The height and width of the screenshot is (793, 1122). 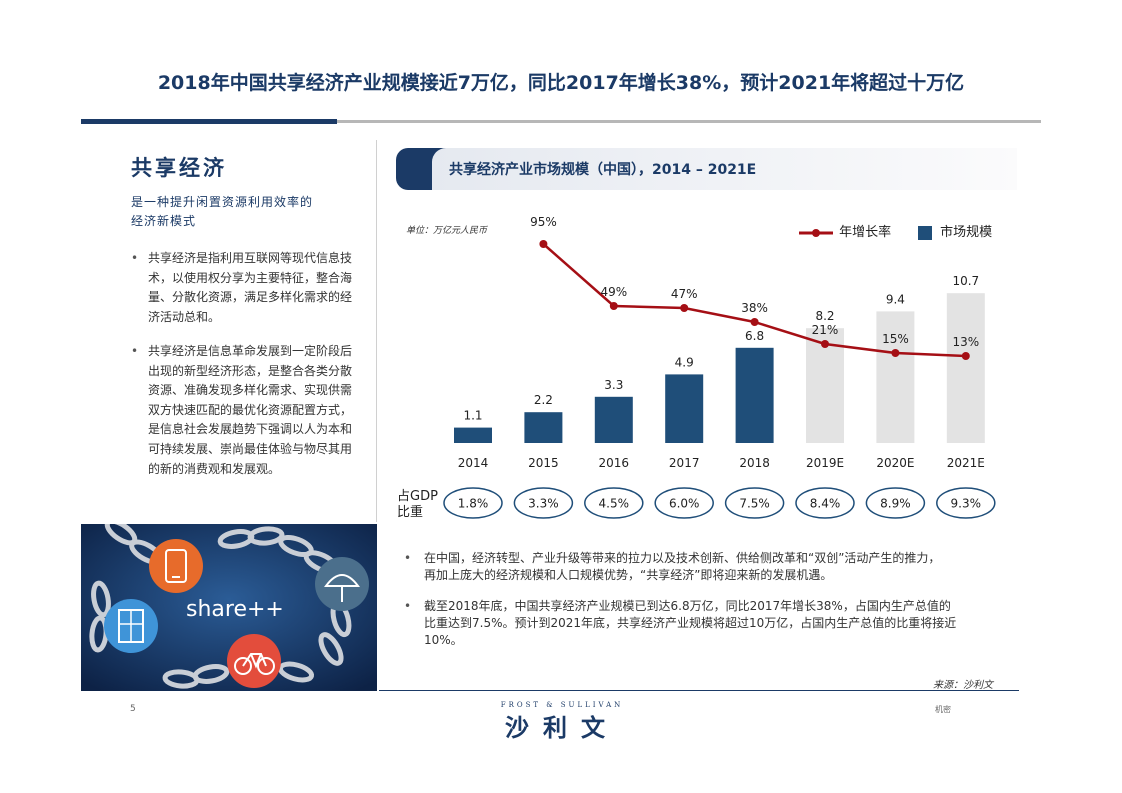 I want to click on brand-english: FROST & SULLIVAN, so click(x=562, y=705).